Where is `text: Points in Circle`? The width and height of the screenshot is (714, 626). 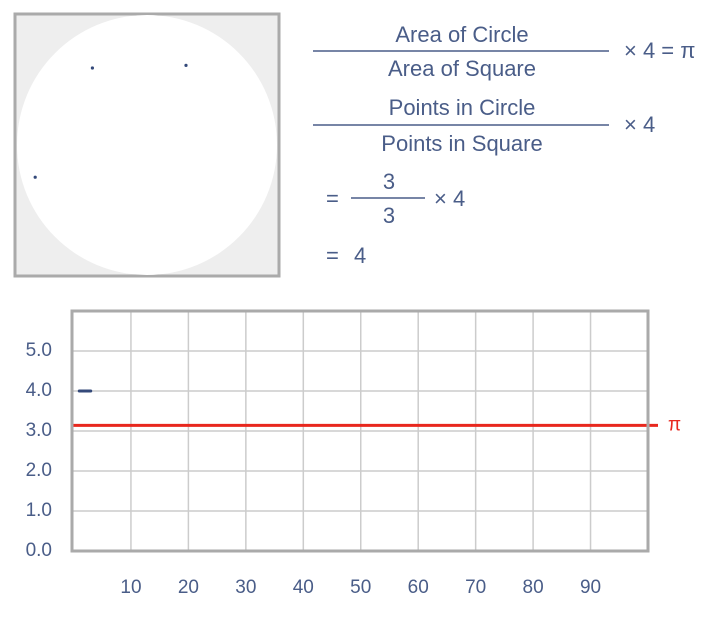
text: Points in Circle is located at coordinates (462, 107).